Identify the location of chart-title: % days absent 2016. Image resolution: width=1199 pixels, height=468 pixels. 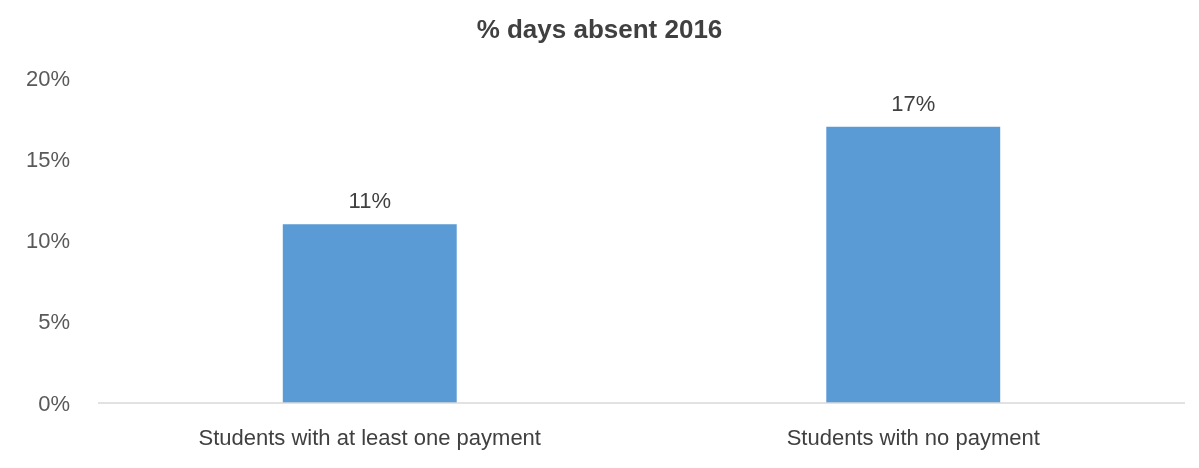
(599, 29).